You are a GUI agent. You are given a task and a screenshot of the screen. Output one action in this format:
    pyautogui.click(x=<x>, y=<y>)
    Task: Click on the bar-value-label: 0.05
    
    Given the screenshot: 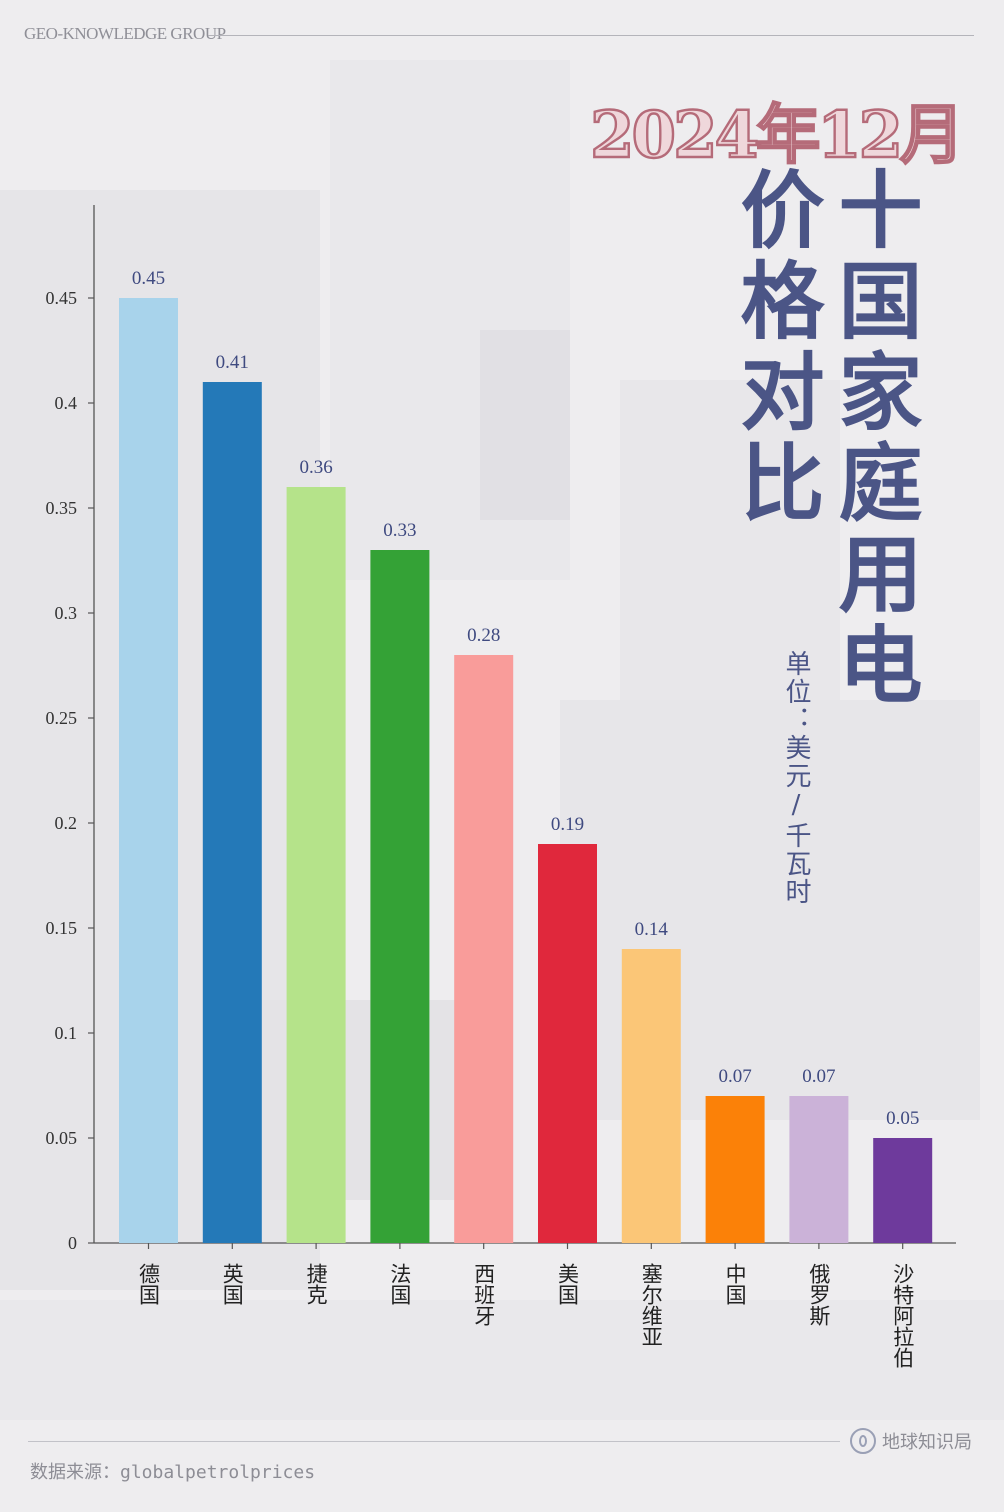 What is the action you would take?
    pyautogui.click(x=902, y=1118)
    